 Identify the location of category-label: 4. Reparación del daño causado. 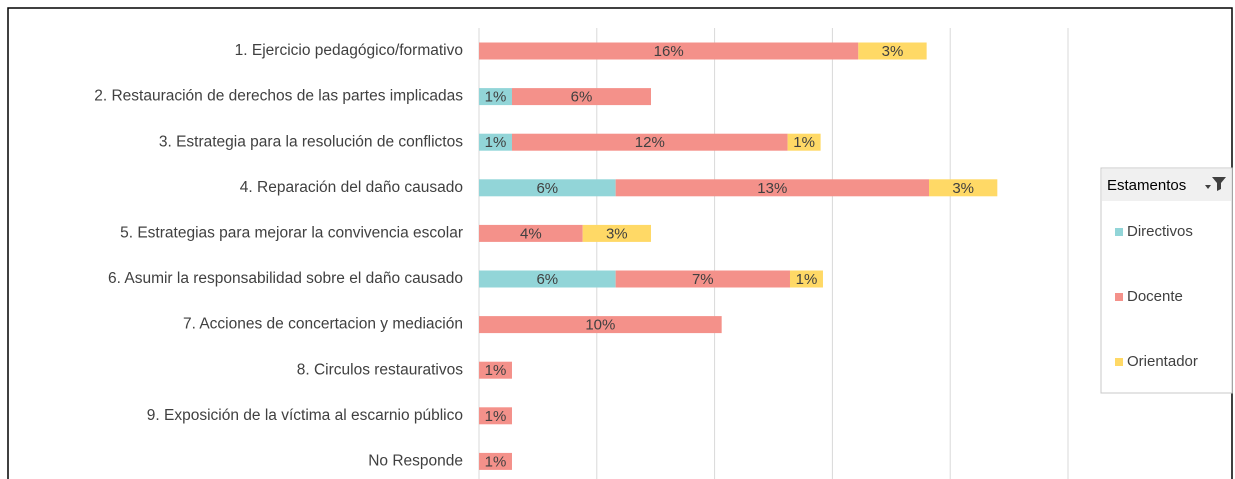
(351, 187).